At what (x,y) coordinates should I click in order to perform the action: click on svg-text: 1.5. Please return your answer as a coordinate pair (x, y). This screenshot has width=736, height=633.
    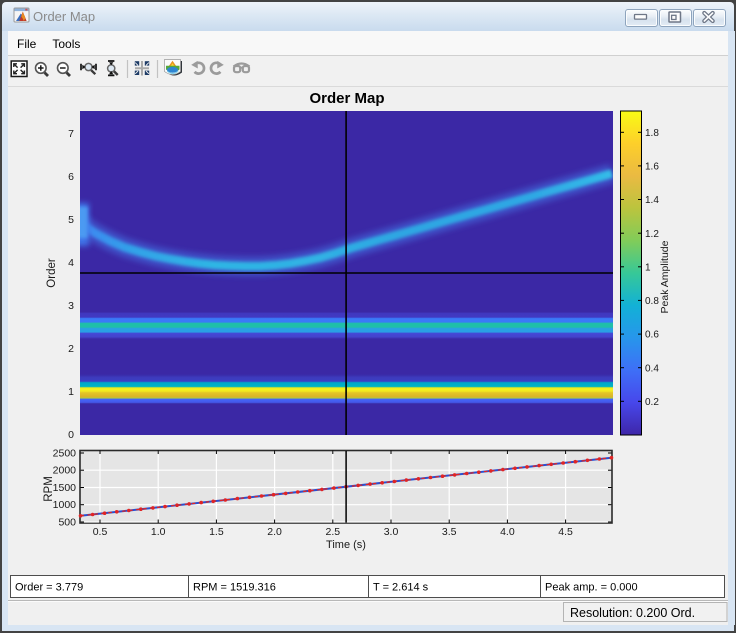
    Looking at the image, I should click on (216, 532).